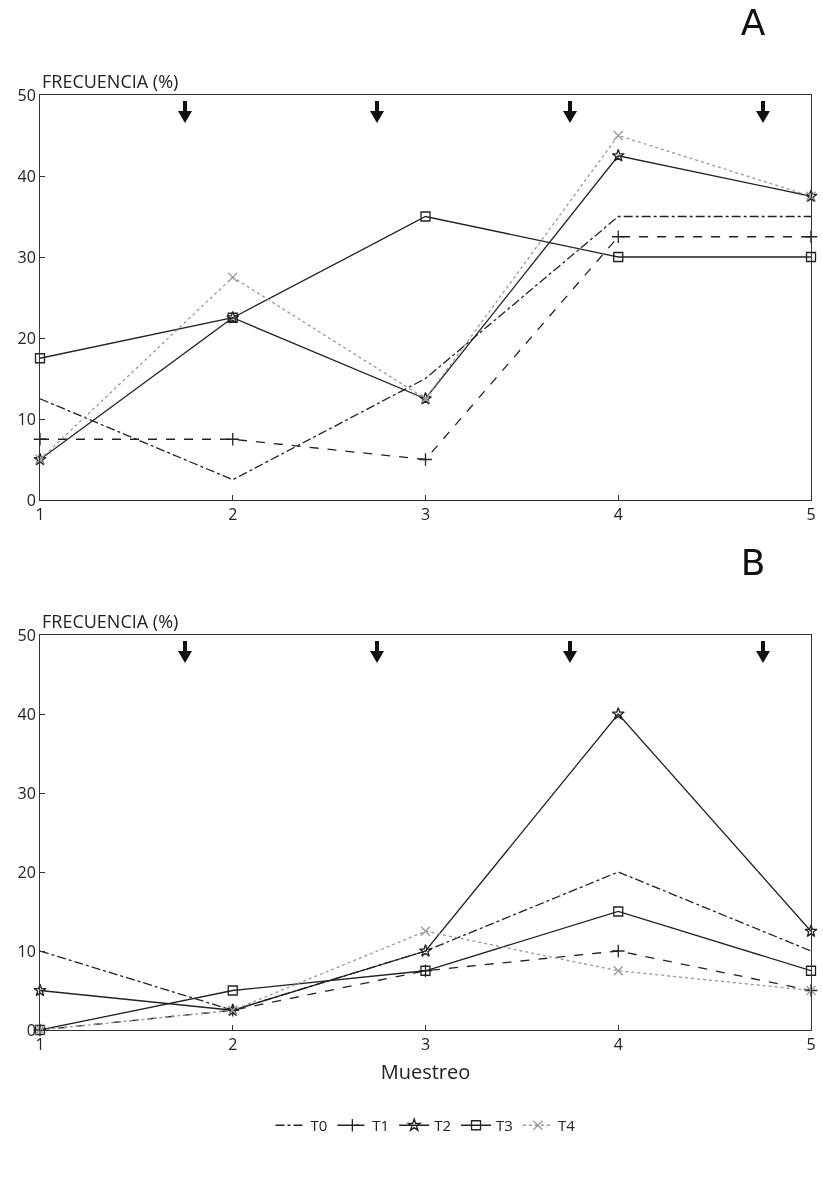  Describe the element at coordinates (319, 1125) in the screenshot. I see `legend-label: T0` at that location.